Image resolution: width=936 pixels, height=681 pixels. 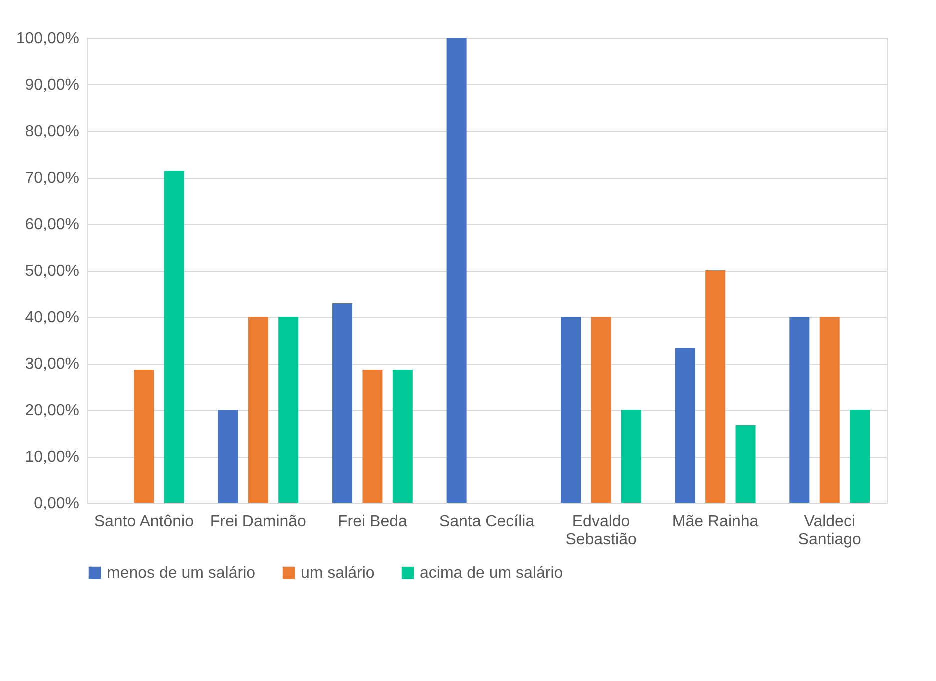 I want to click on y-tick-label: 40,00%, so click(x=52, y=318).